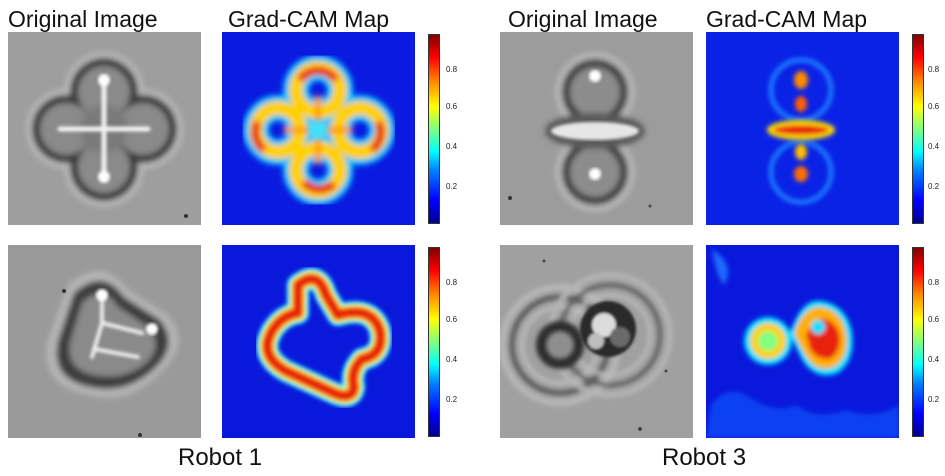  I want to click on colorbar-2-tick: 0.4, so click(934, 146).